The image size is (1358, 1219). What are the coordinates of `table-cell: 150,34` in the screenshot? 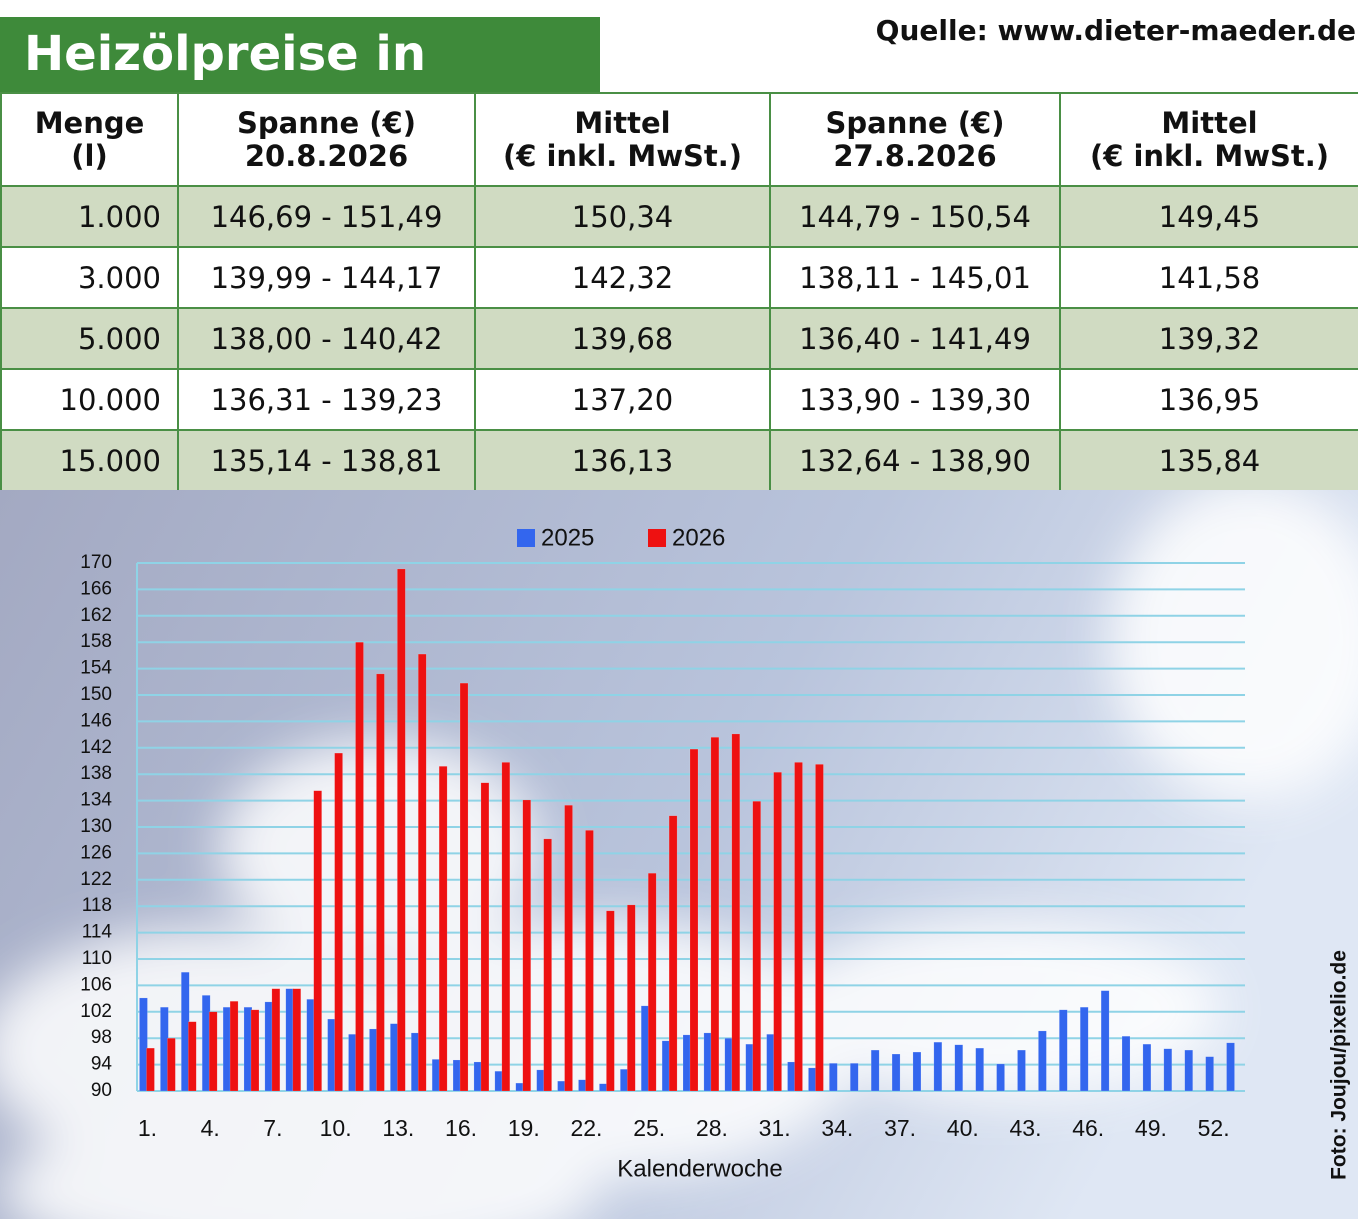 It's located at (622, 216).